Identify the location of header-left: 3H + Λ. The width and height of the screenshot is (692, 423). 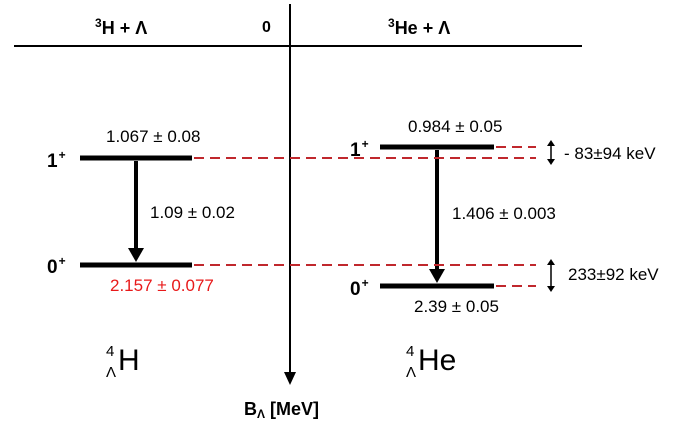
(121, 27).